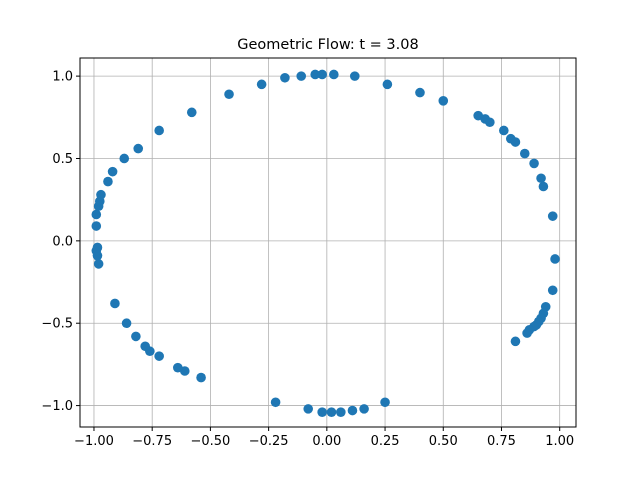 This screenshot has height=480, width=640. I want to click on y-tick-label: 0.5, so click(62, 159).